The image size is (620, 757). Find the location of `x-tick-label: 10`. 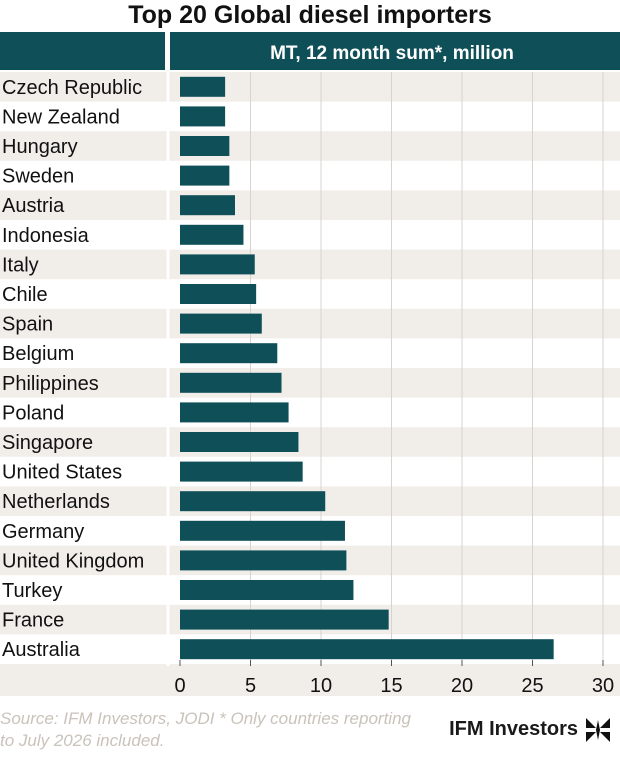

x-tick-label: 10 is located at coordinates (321, 686).